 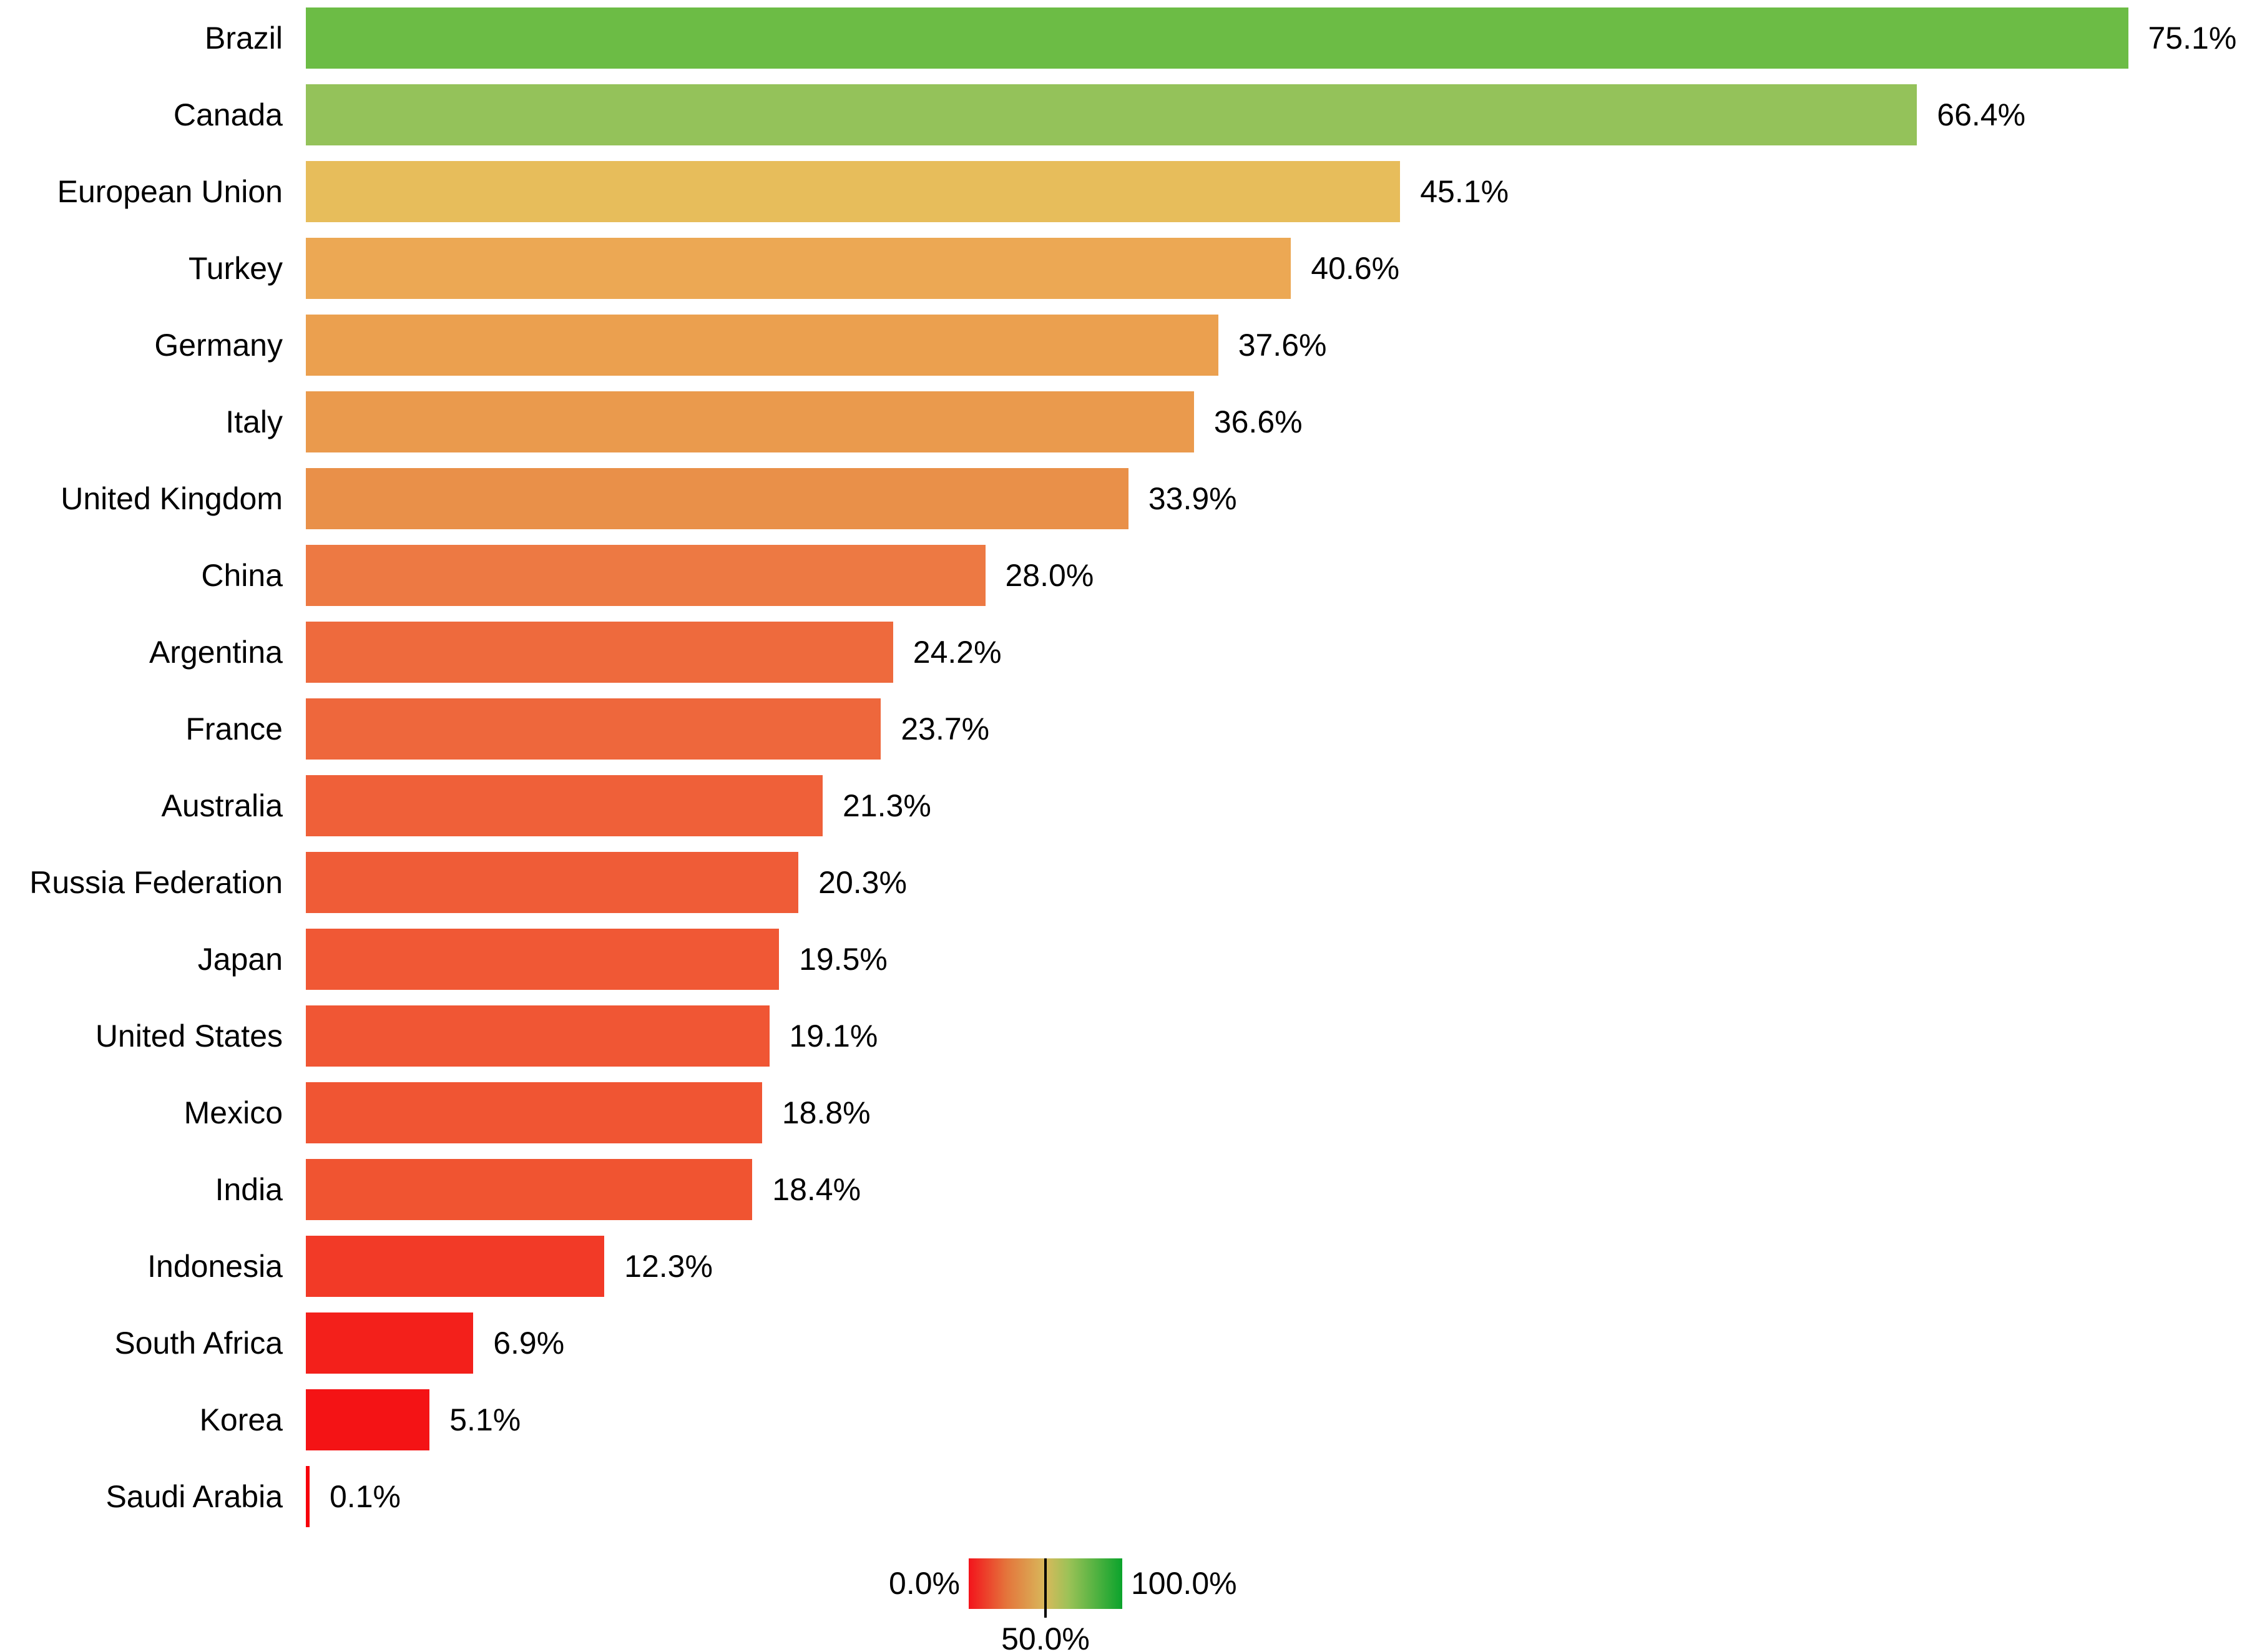 I want to click on bar-area: 6.9%, so click(x=1276, y=1343).